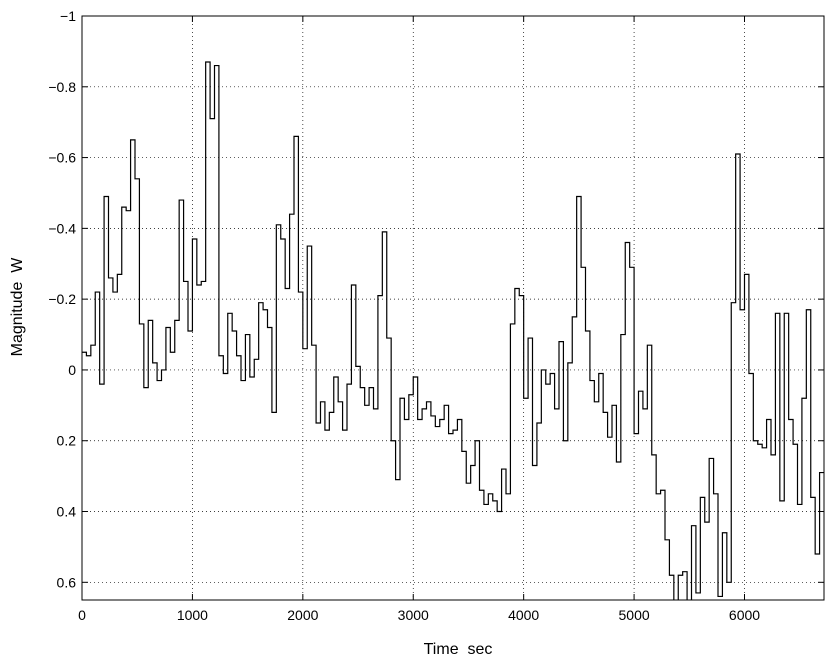 The height and width of the screenshot is (664, 830). I want to click on y-tick-label: 0.6, so click(67, 582).